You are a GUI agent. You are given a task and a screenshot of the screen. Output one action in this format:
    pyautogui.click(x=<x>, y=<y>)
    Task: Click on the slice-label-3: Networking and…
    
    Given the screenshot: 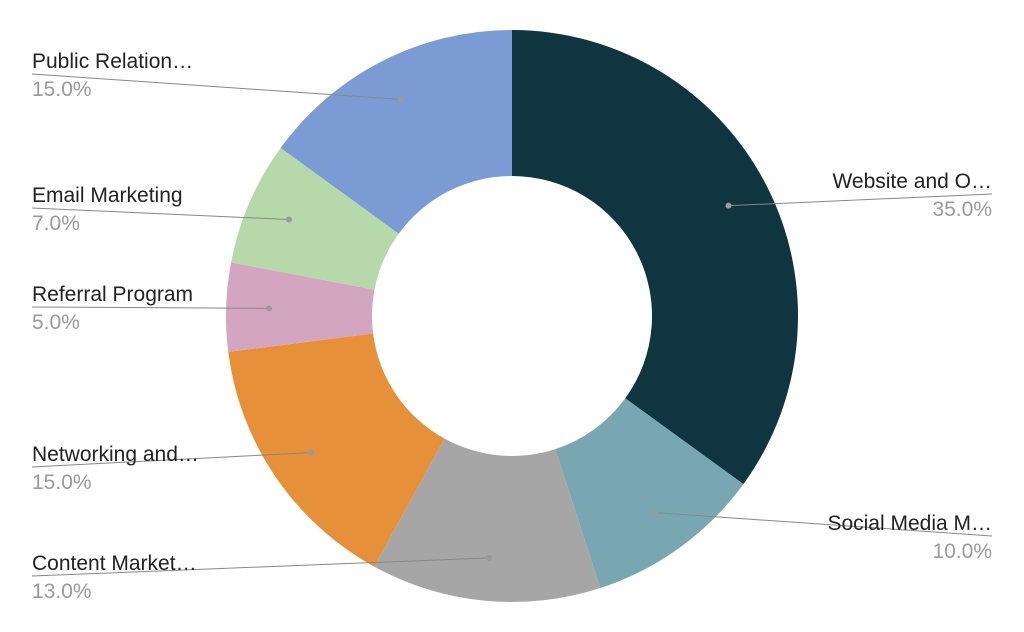 What is the action you would take?
    pyautogui.click(x=115, y=454)
    